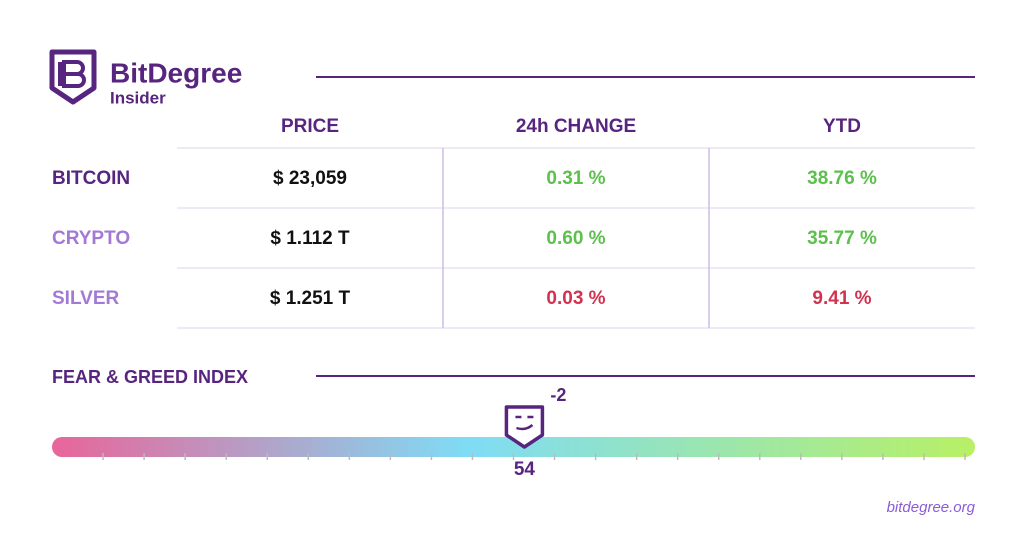  Describe the element at coordinates (575, 298) in the screenshot. I see `change: 0.03 %` at that location.